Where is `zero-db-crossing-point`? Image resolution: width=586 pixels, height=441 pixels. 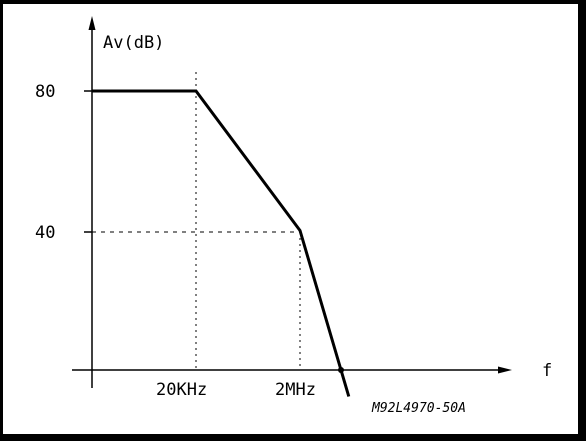 zero-db-crossing-point is located at coordinates (341, 370).